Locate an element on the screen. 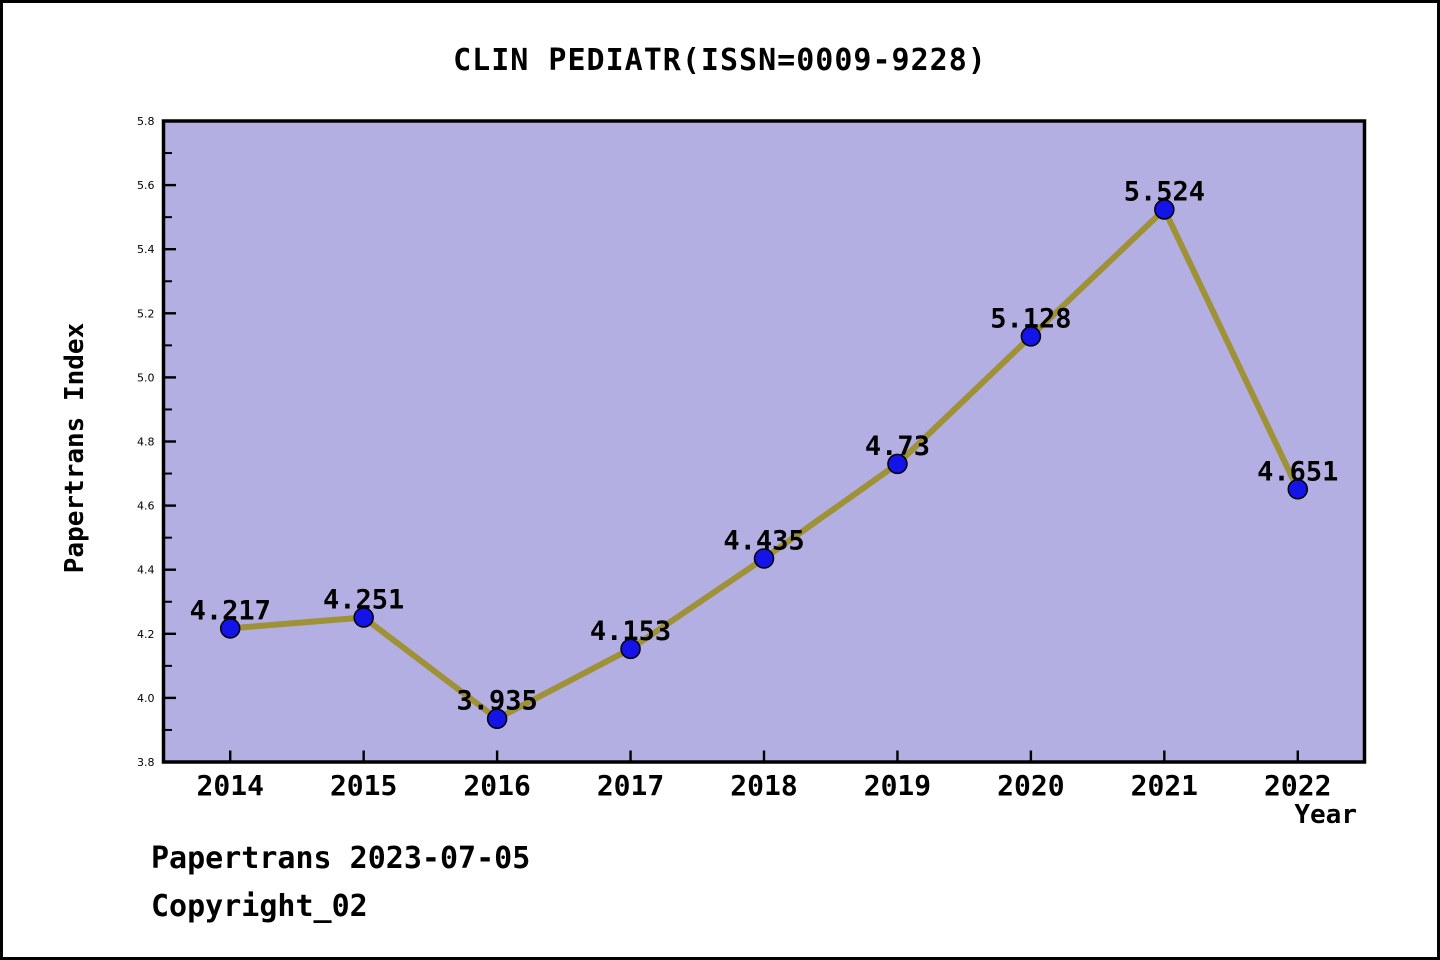 The height and width of the screenshot is (960, 1440). x-tick-label: 2022 is located at coordinates (1297, 785).